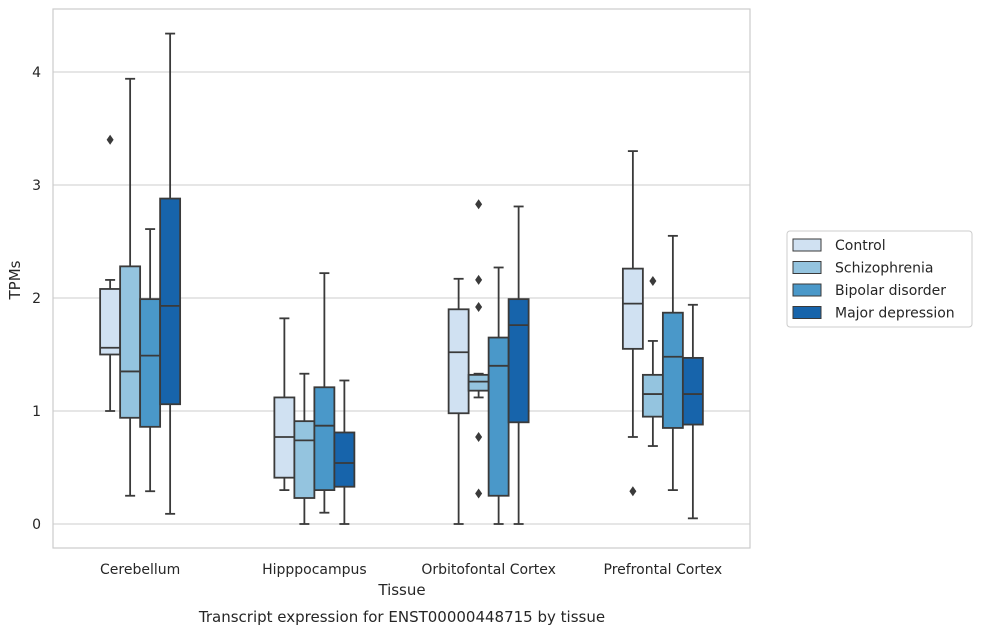 This screenshot has width=983, height=634. I want to click on legend-label: Major depression, so click(895, 314).